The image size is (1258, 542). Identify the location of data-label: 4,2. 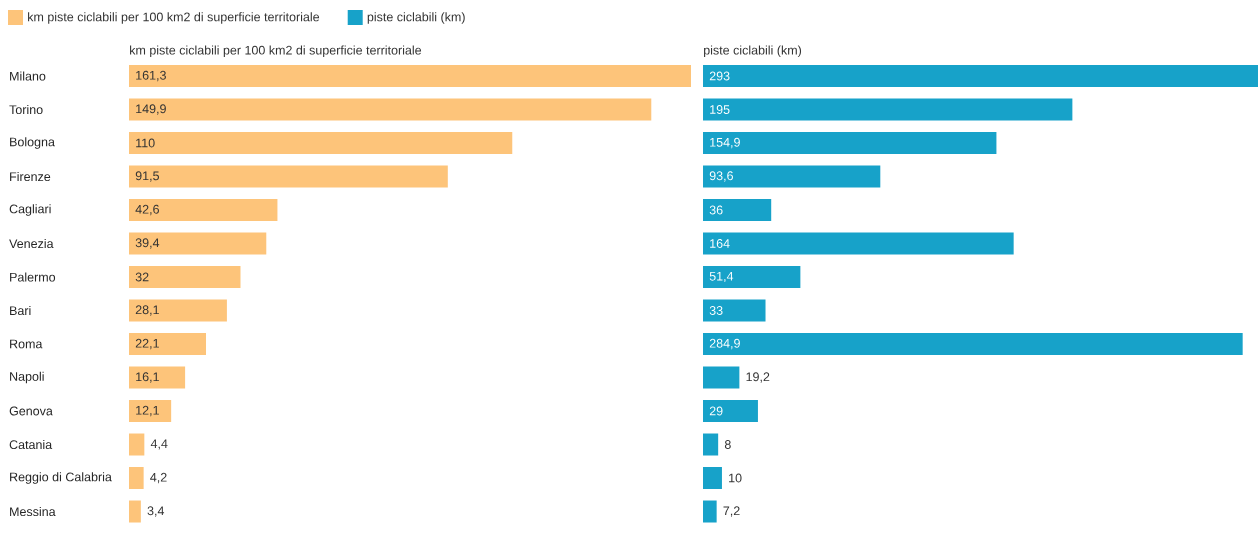
(158, 478).